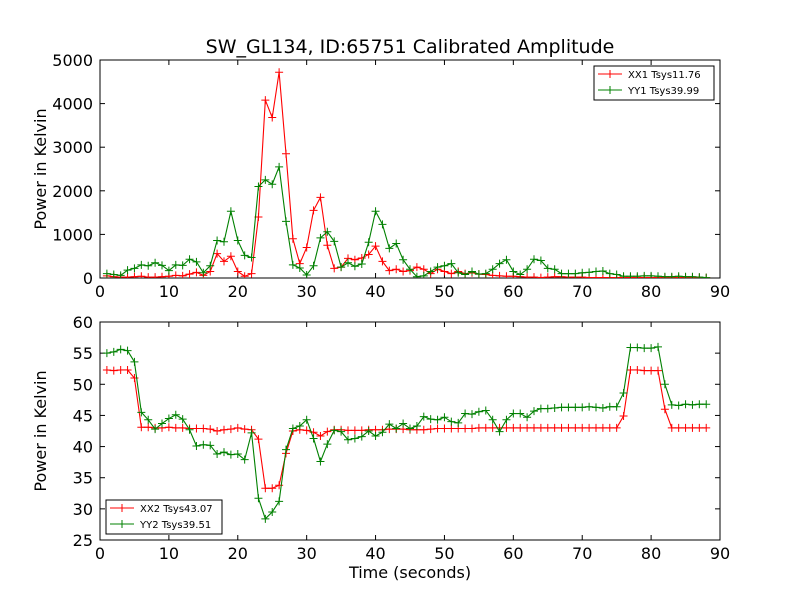 The image size is (800, 600). I want to click on x-tick-label: 70, so click(582, 553).